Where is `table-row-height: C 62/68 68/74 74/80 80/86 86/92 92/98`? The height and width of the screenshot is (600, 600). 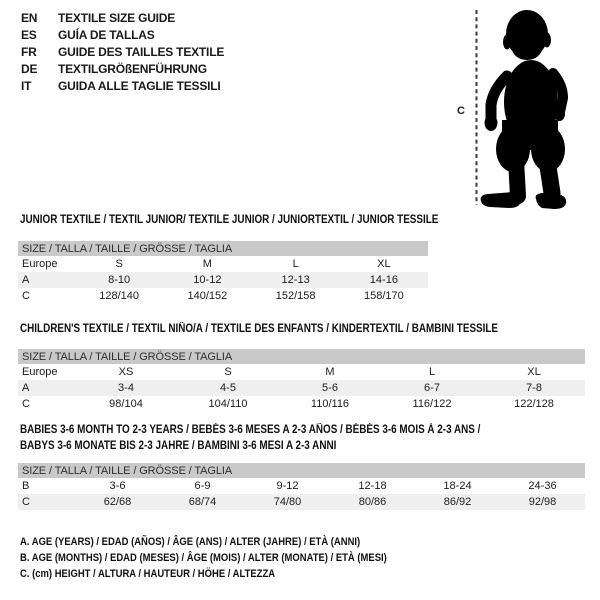 table-row-height: C 62/68 68/74 74/80 80/86 86/92 92/98 is located at coordinates (301, 502).